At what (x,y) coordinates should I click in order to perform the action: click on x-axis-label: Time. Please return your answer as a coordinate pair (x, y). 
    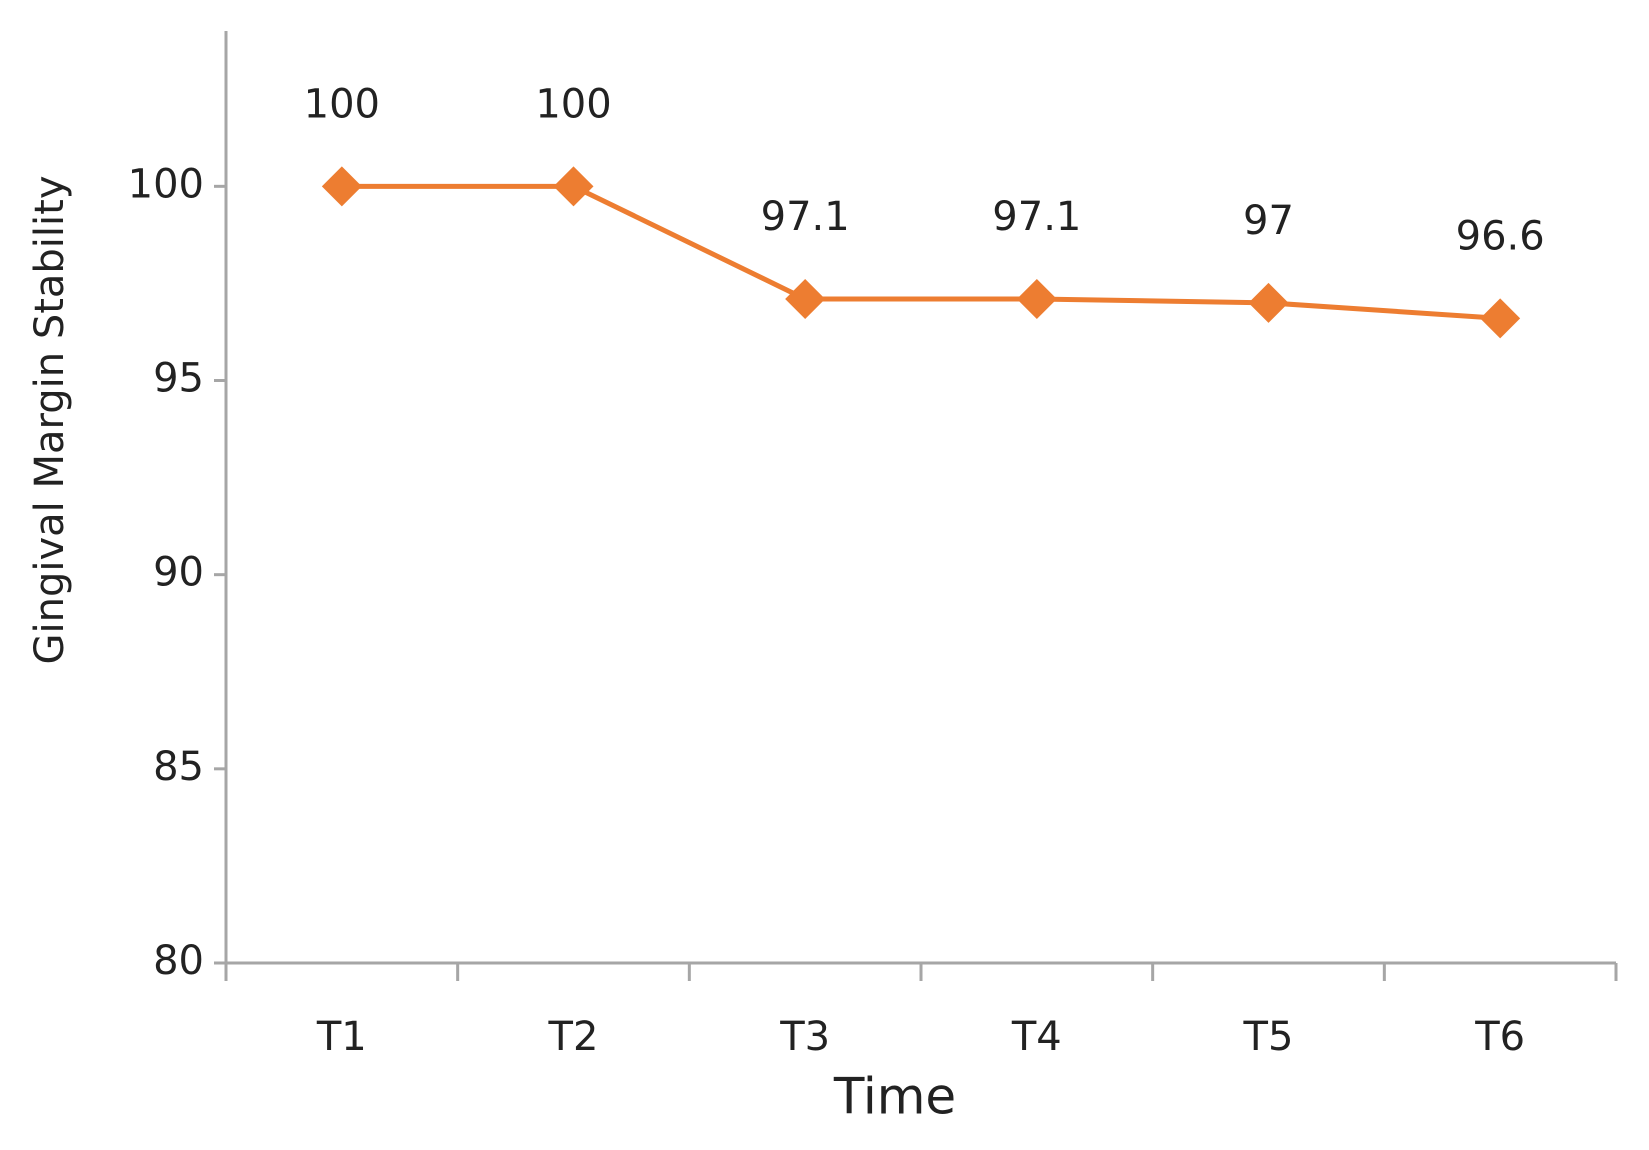
    Looking at the image, I should click on (894, 1097).